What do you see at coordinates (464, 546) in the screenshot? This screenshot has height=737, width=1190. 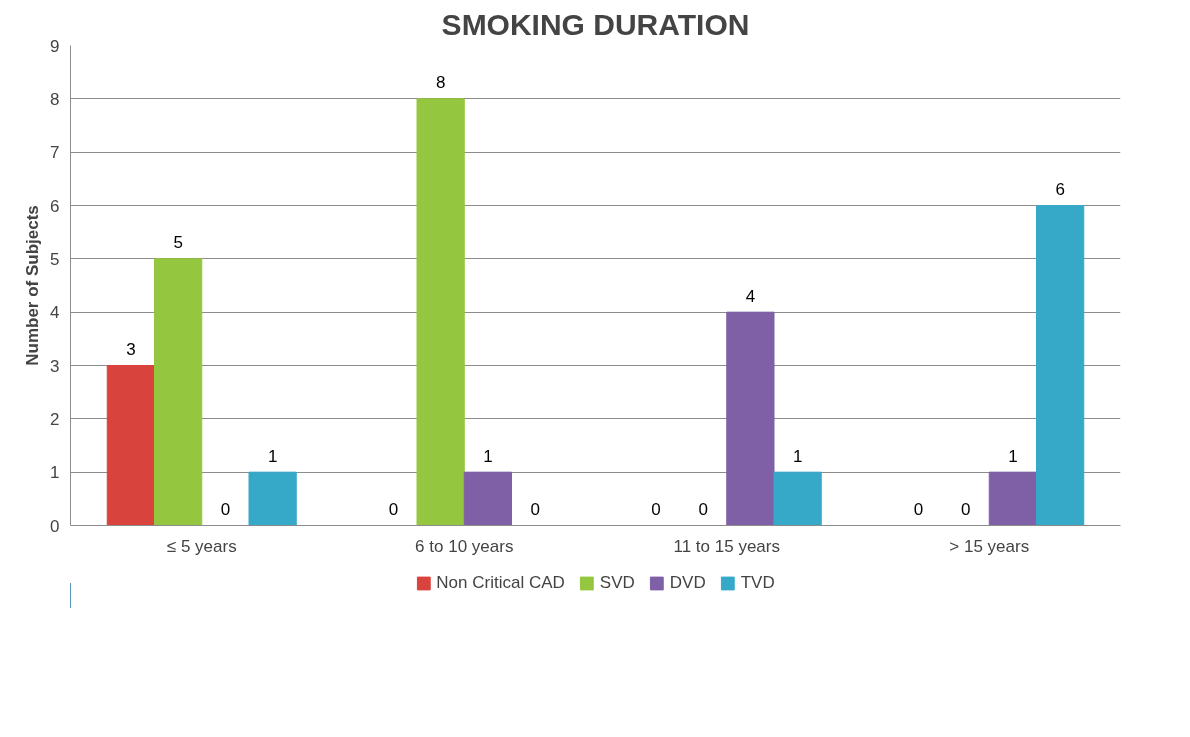 I see `x-tick-label: 6 to 10 years` at bounding box center [464, 546].